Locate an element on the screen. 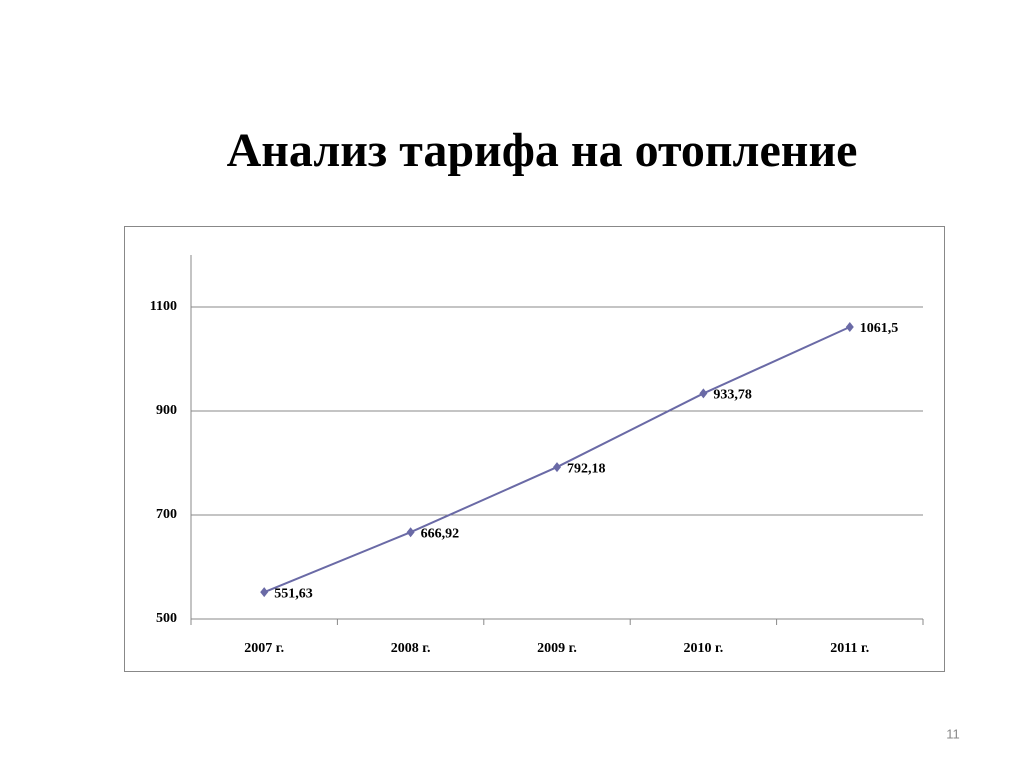 The width and height of the screenshot is (1024, 768). y-tick-label: 1100 is located at coordinates (163, 306).